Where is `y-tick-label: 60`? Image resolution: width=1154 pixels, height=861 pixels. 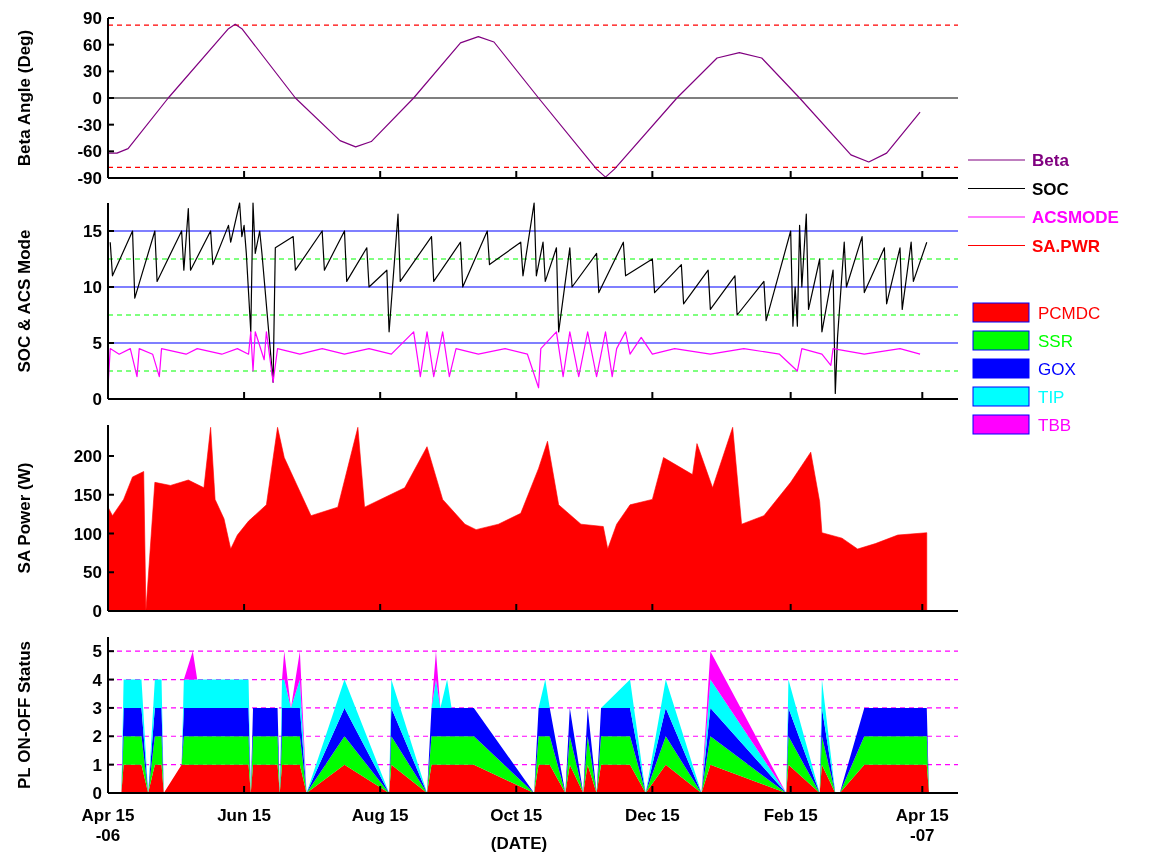
y-tick-label: 60 is located at coordinates (92, 45).